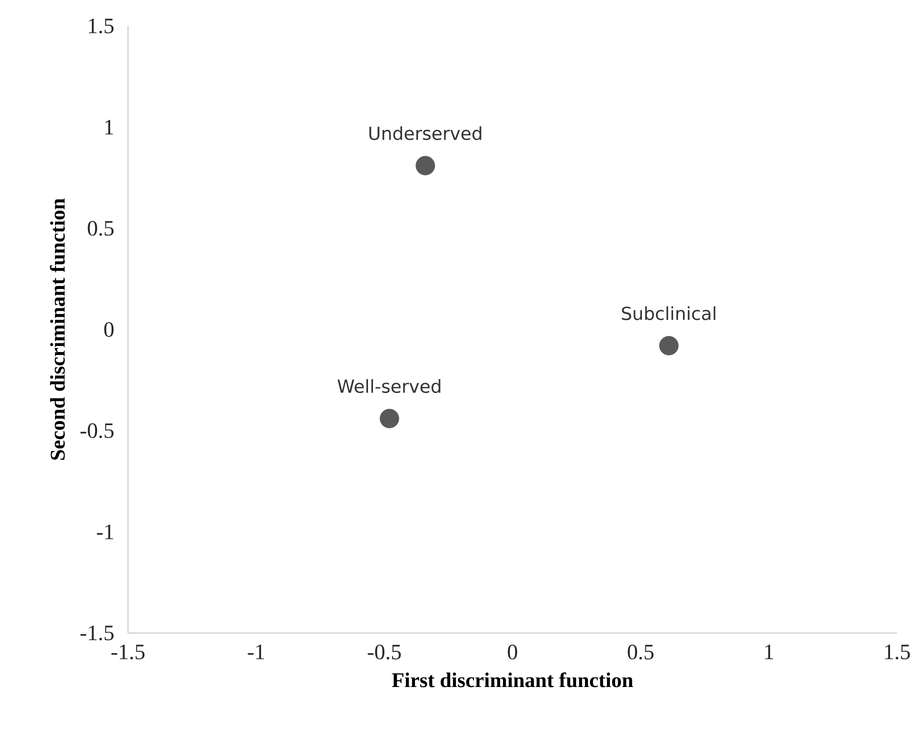 This screenshot has width=921, height=733. Describe the element at coordinates (97, 430) in the screenshot. I see `y-tick-label: -0.5` at that location.